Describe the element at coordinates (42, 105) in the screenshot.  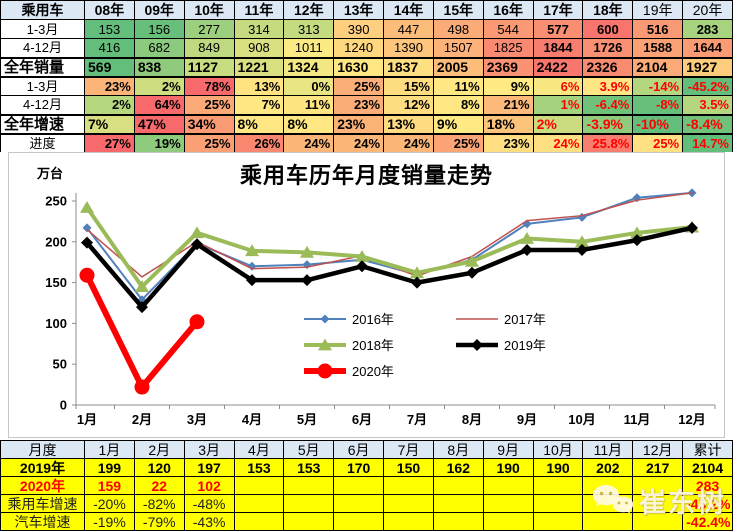
I see `top-table-row-label: 4-12月` at that location.